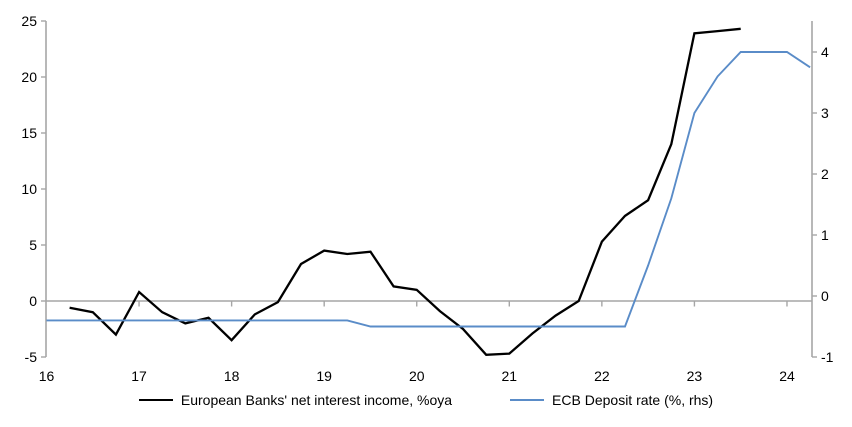 This screenshot has height=427, width=852. I want to click on x-axis-tick-label: 20, so click(417, 376).